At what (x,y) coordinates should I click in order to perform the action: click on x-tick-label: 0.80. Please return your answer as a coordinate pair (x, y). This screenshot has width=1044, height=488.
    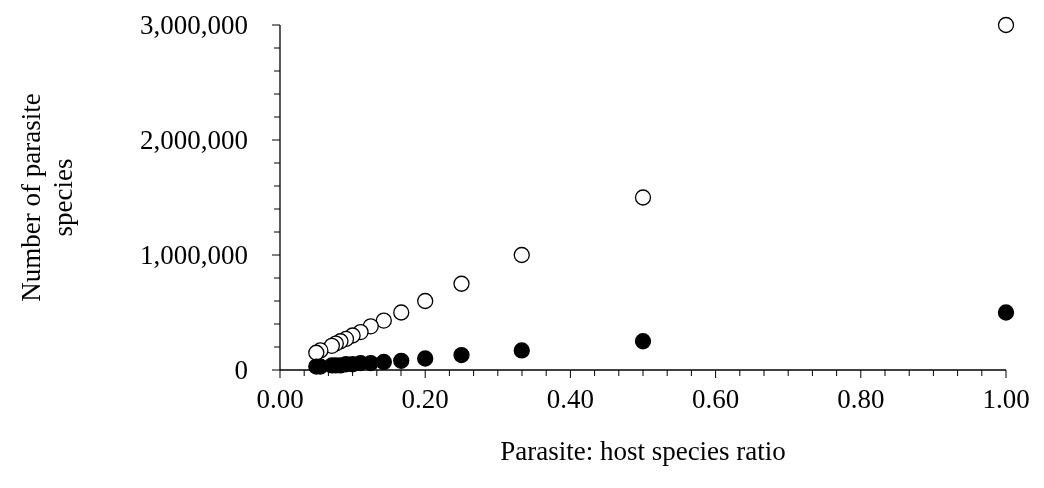
    Looking at the image, I should click on (861, 399).